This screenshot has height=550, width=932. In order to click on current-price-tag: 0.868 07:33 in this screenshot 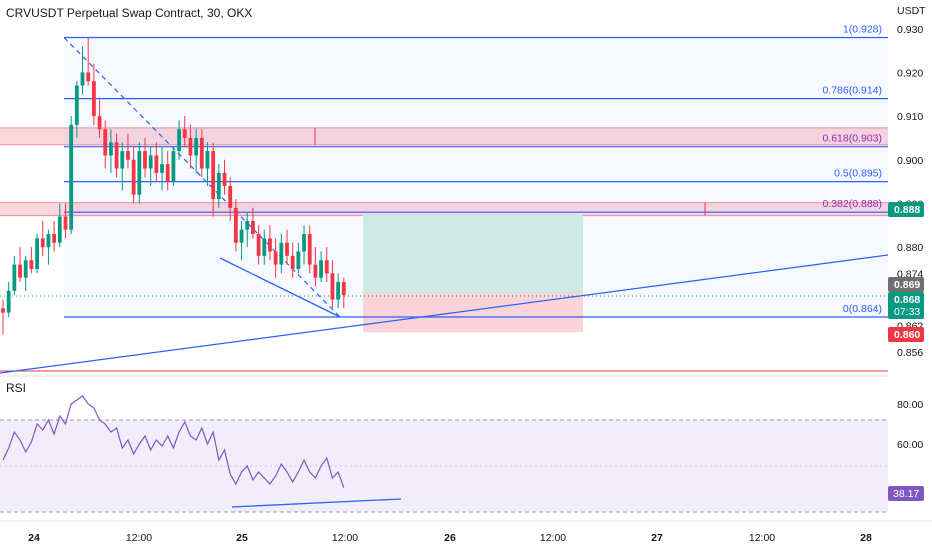, I will do `click(906, 305)`.